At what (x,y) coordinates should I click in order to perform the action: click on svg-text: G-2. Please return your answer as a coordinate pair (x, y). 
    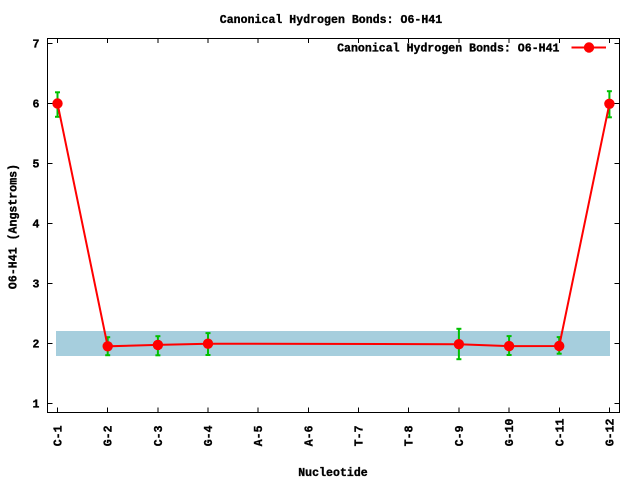
    Looking at the image, I should click on (108, 435).